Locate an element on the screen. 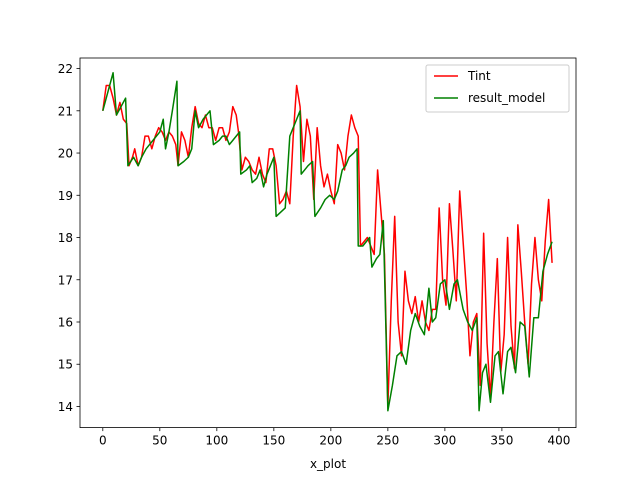 This screenshot has width=640, height=480. y-tick-label: 19 is located at coordinates (65, 196).